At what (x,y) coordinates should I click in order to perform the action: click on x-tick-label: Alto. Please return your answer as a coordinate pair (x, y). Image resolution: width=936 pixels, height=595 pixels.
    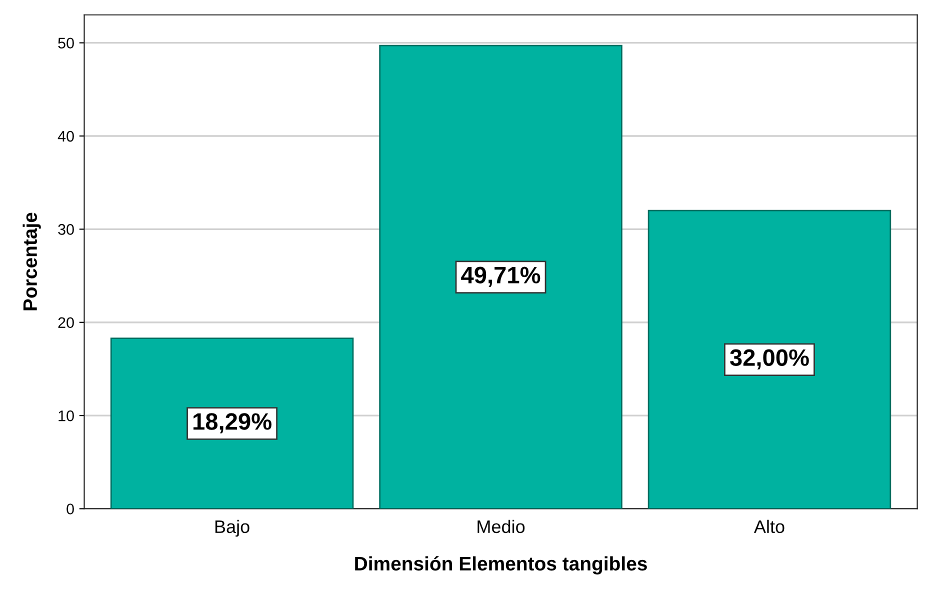
    Looking at the image, I should click on (769, 527).